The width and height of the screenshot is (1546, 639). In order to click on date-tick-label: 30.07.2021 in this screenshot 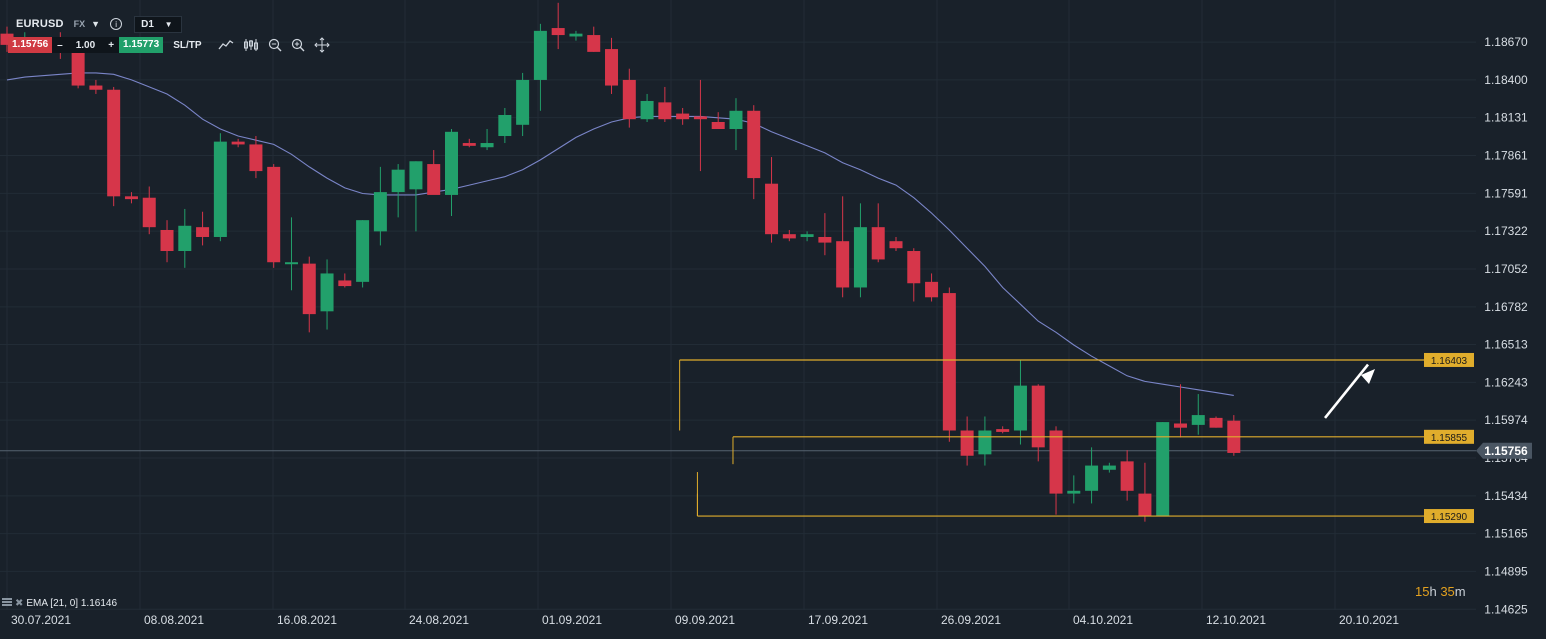, I will do `click(41, 620)`.